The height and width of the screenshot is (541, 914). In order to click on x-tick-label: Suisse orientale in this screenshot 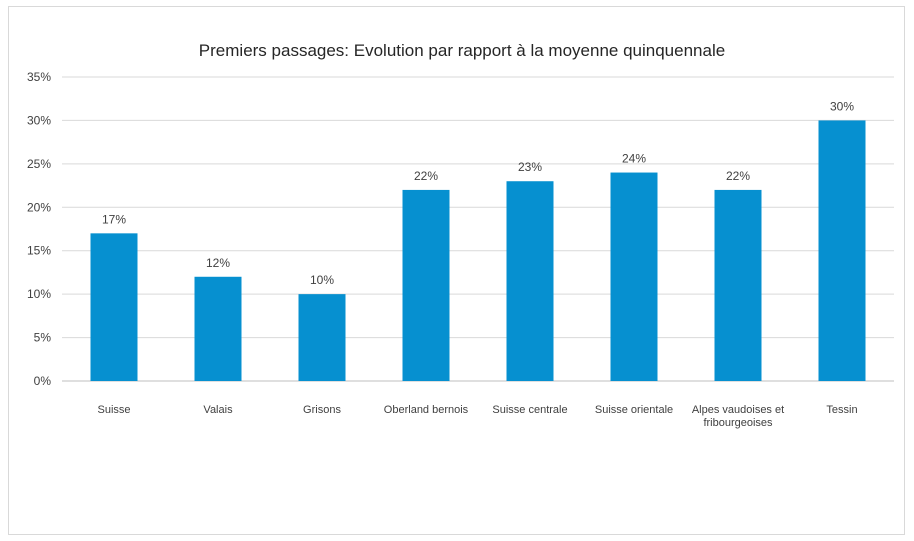, I will do `click(634, 410)`.